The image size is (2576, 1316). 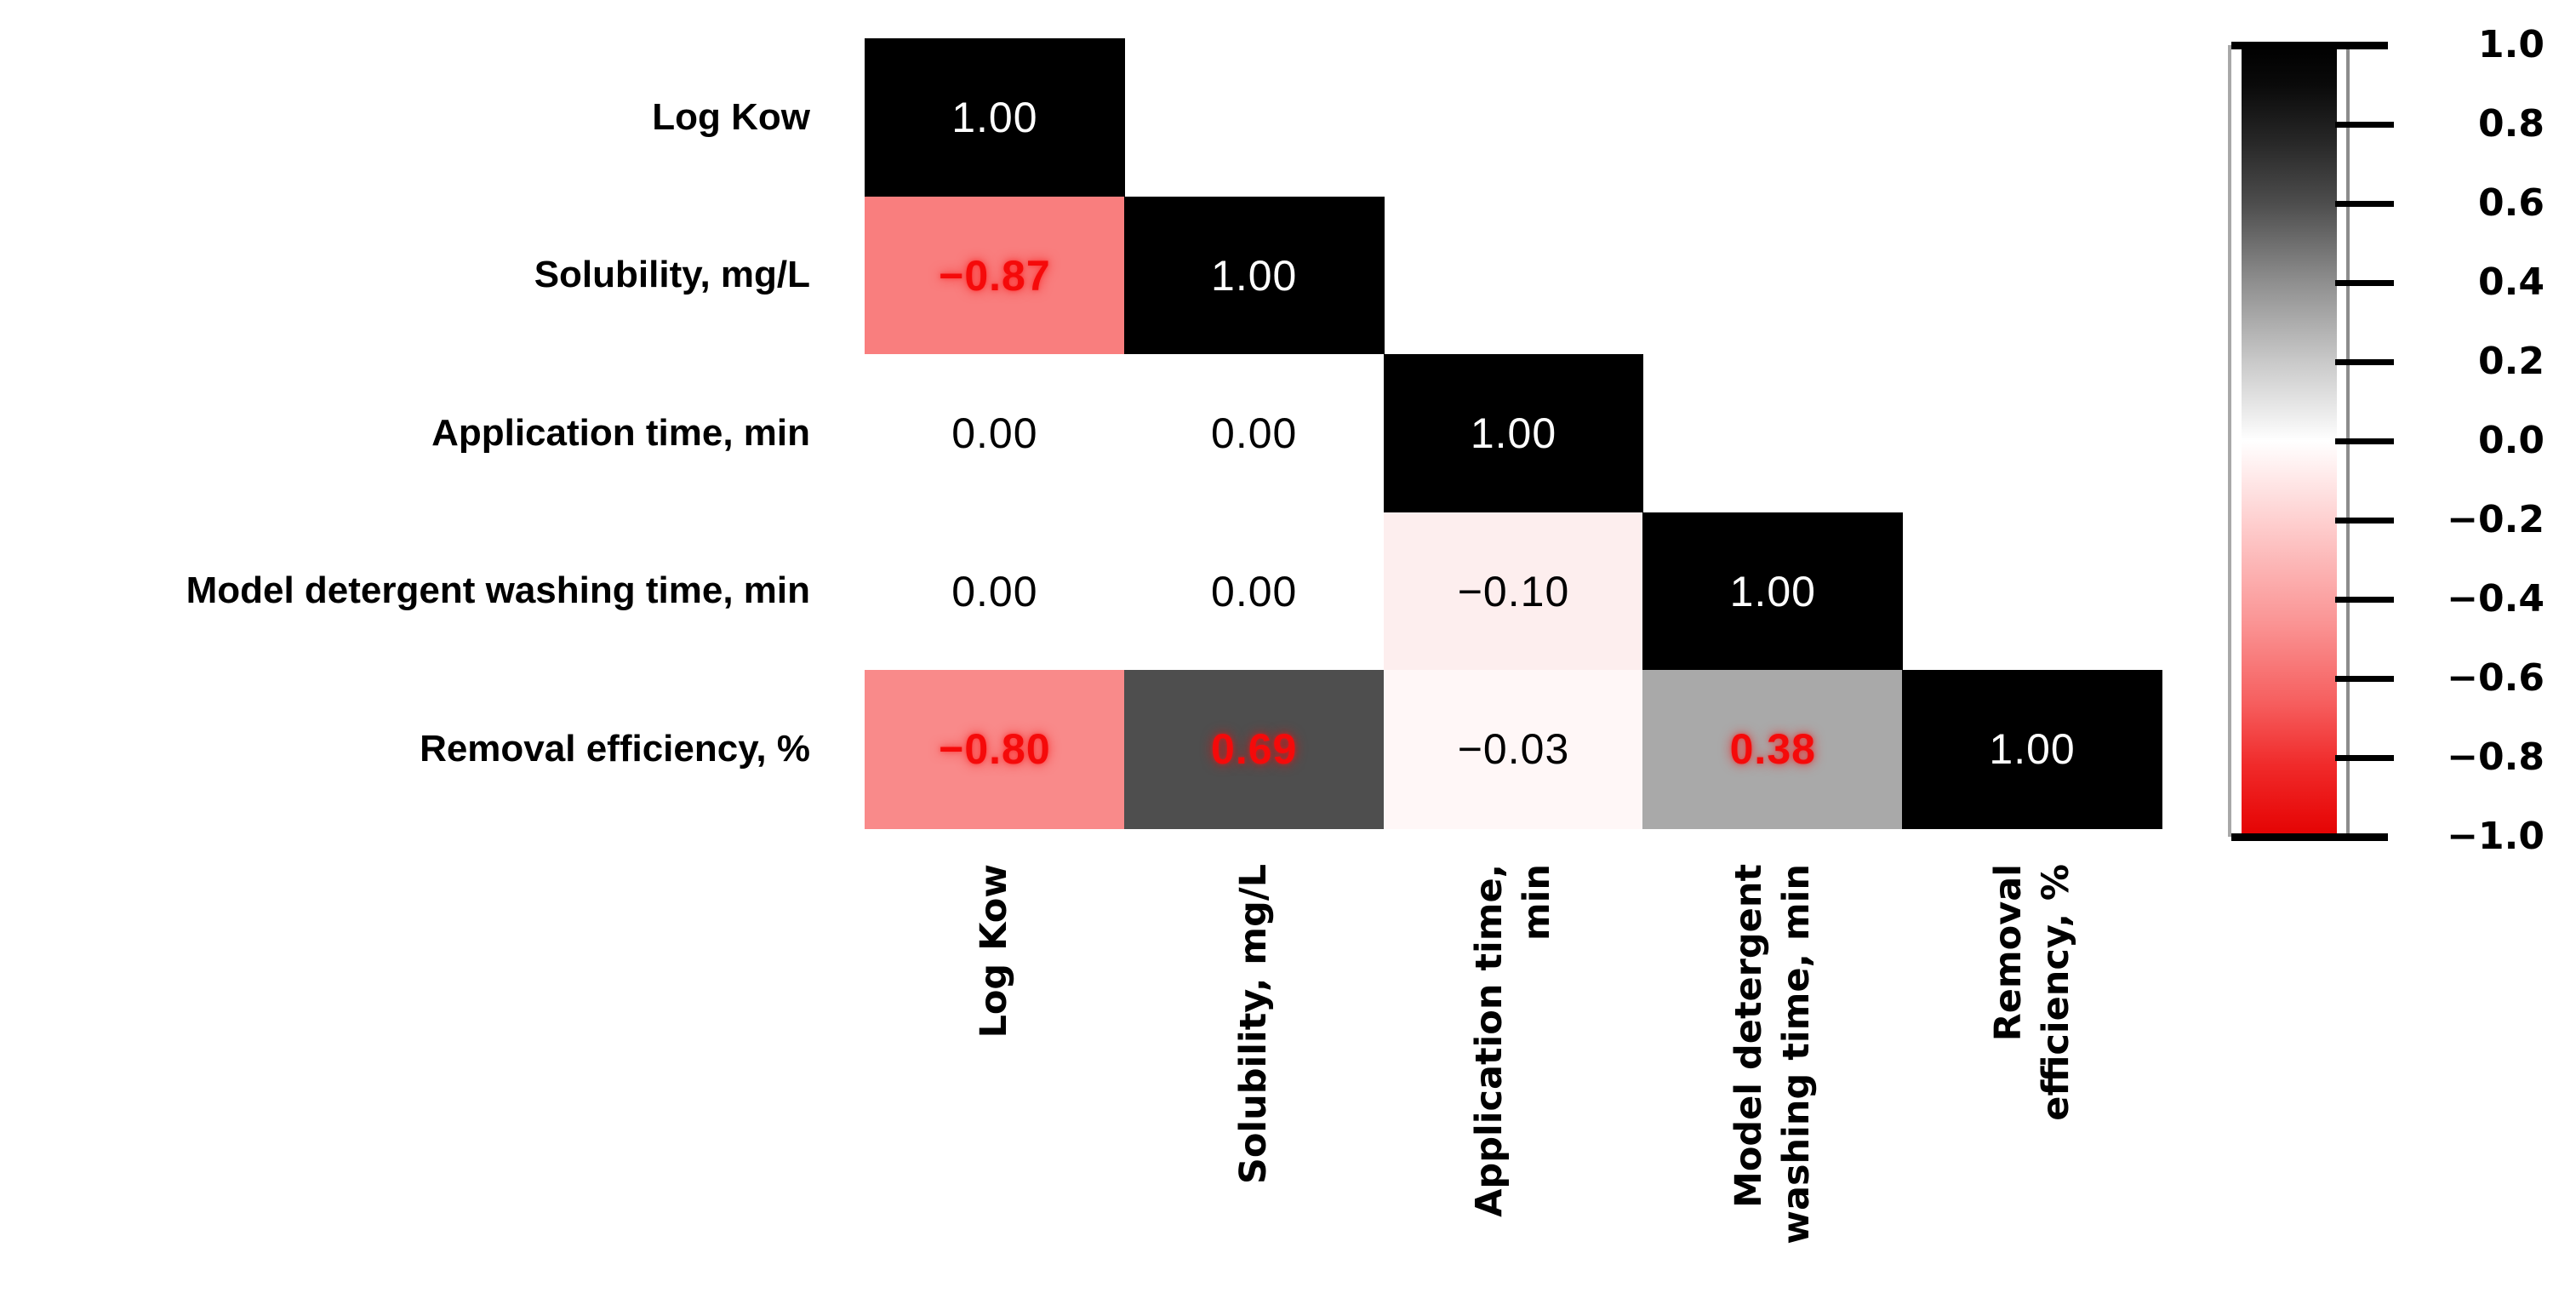 I want to click on heatmap-cell-r4c1: 0.69, so click(x=1254, y=749).